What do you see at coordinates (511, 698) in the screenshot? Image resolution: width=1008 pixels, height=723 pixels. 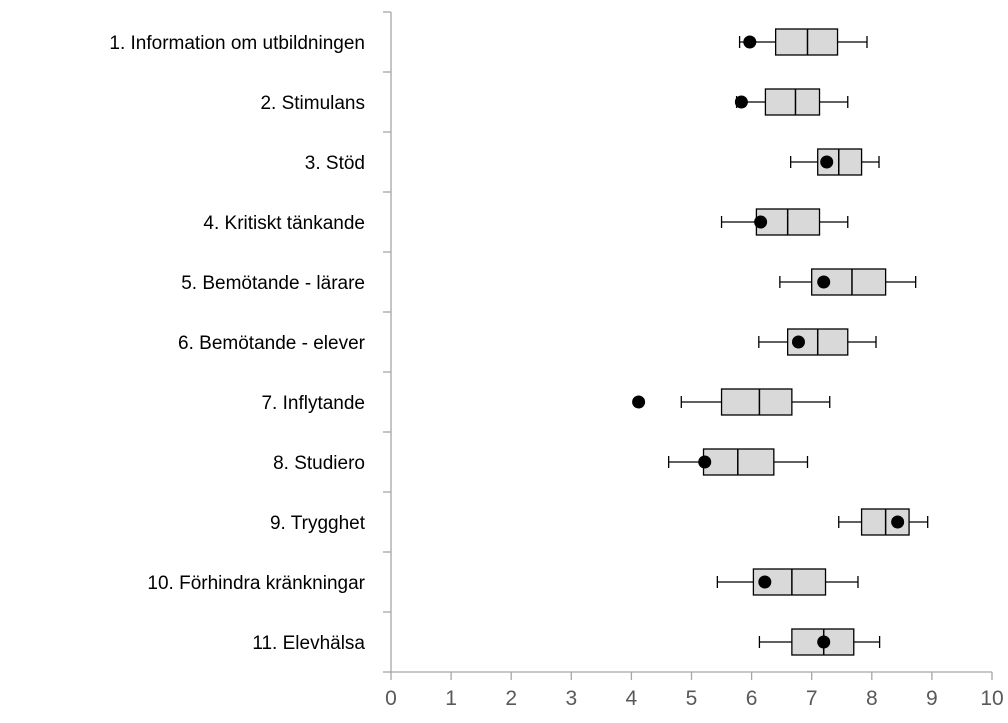 I see `x-tick-label: 2` at bounding box center [511, 698].